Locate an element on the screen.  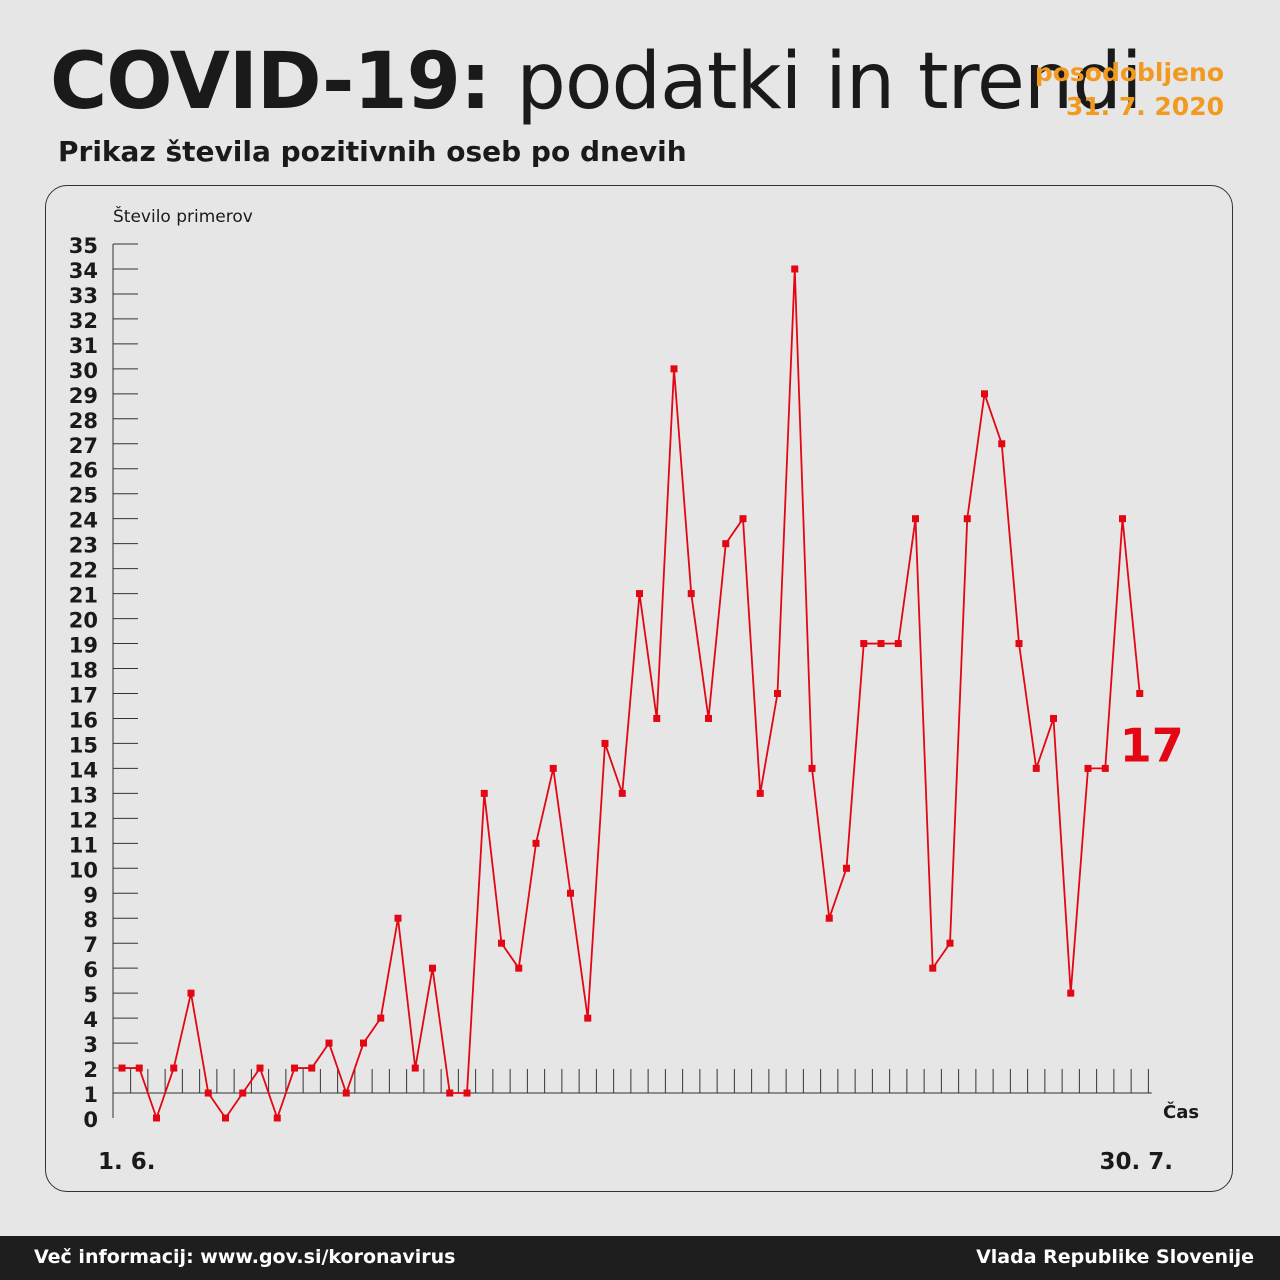
y-tick-label: 23 is located at coordinates (83, 546).